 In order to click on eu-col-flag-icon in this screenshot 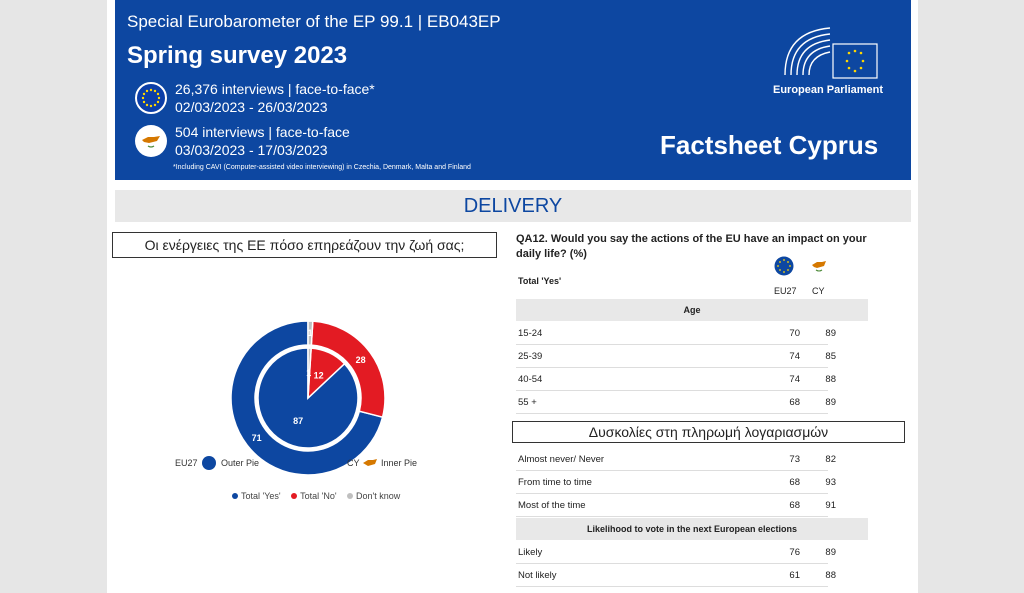, I will do `click(784, 268)`.